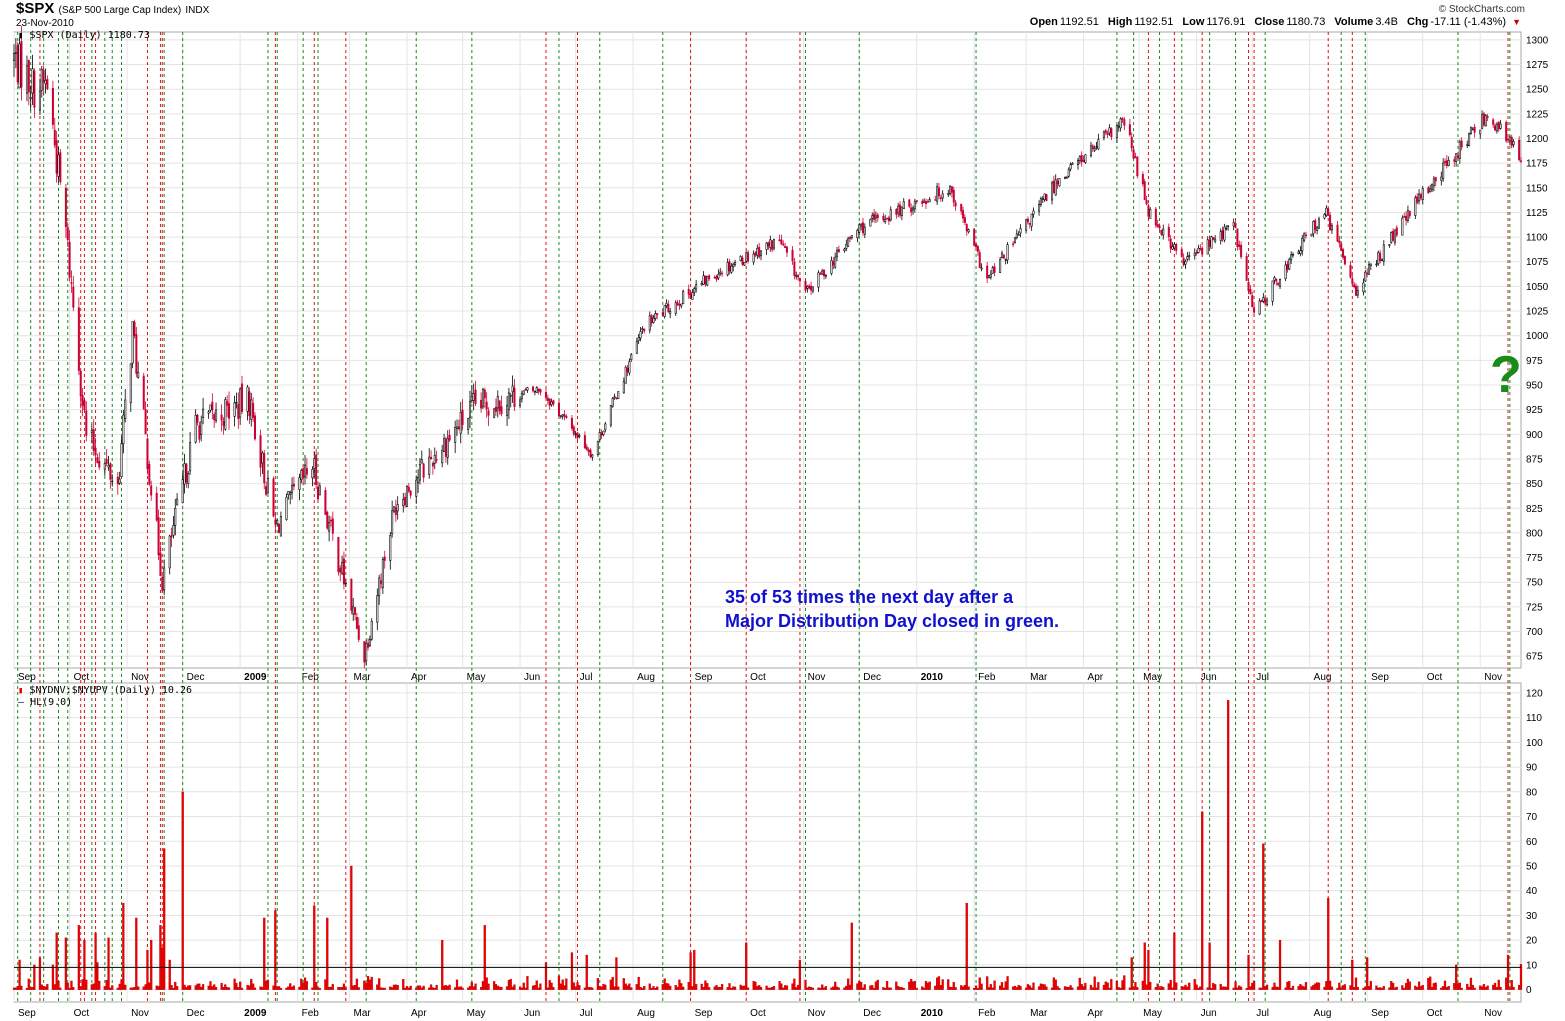  I want to click on ratio-y-tick-label: 0, so click(1529, 990).